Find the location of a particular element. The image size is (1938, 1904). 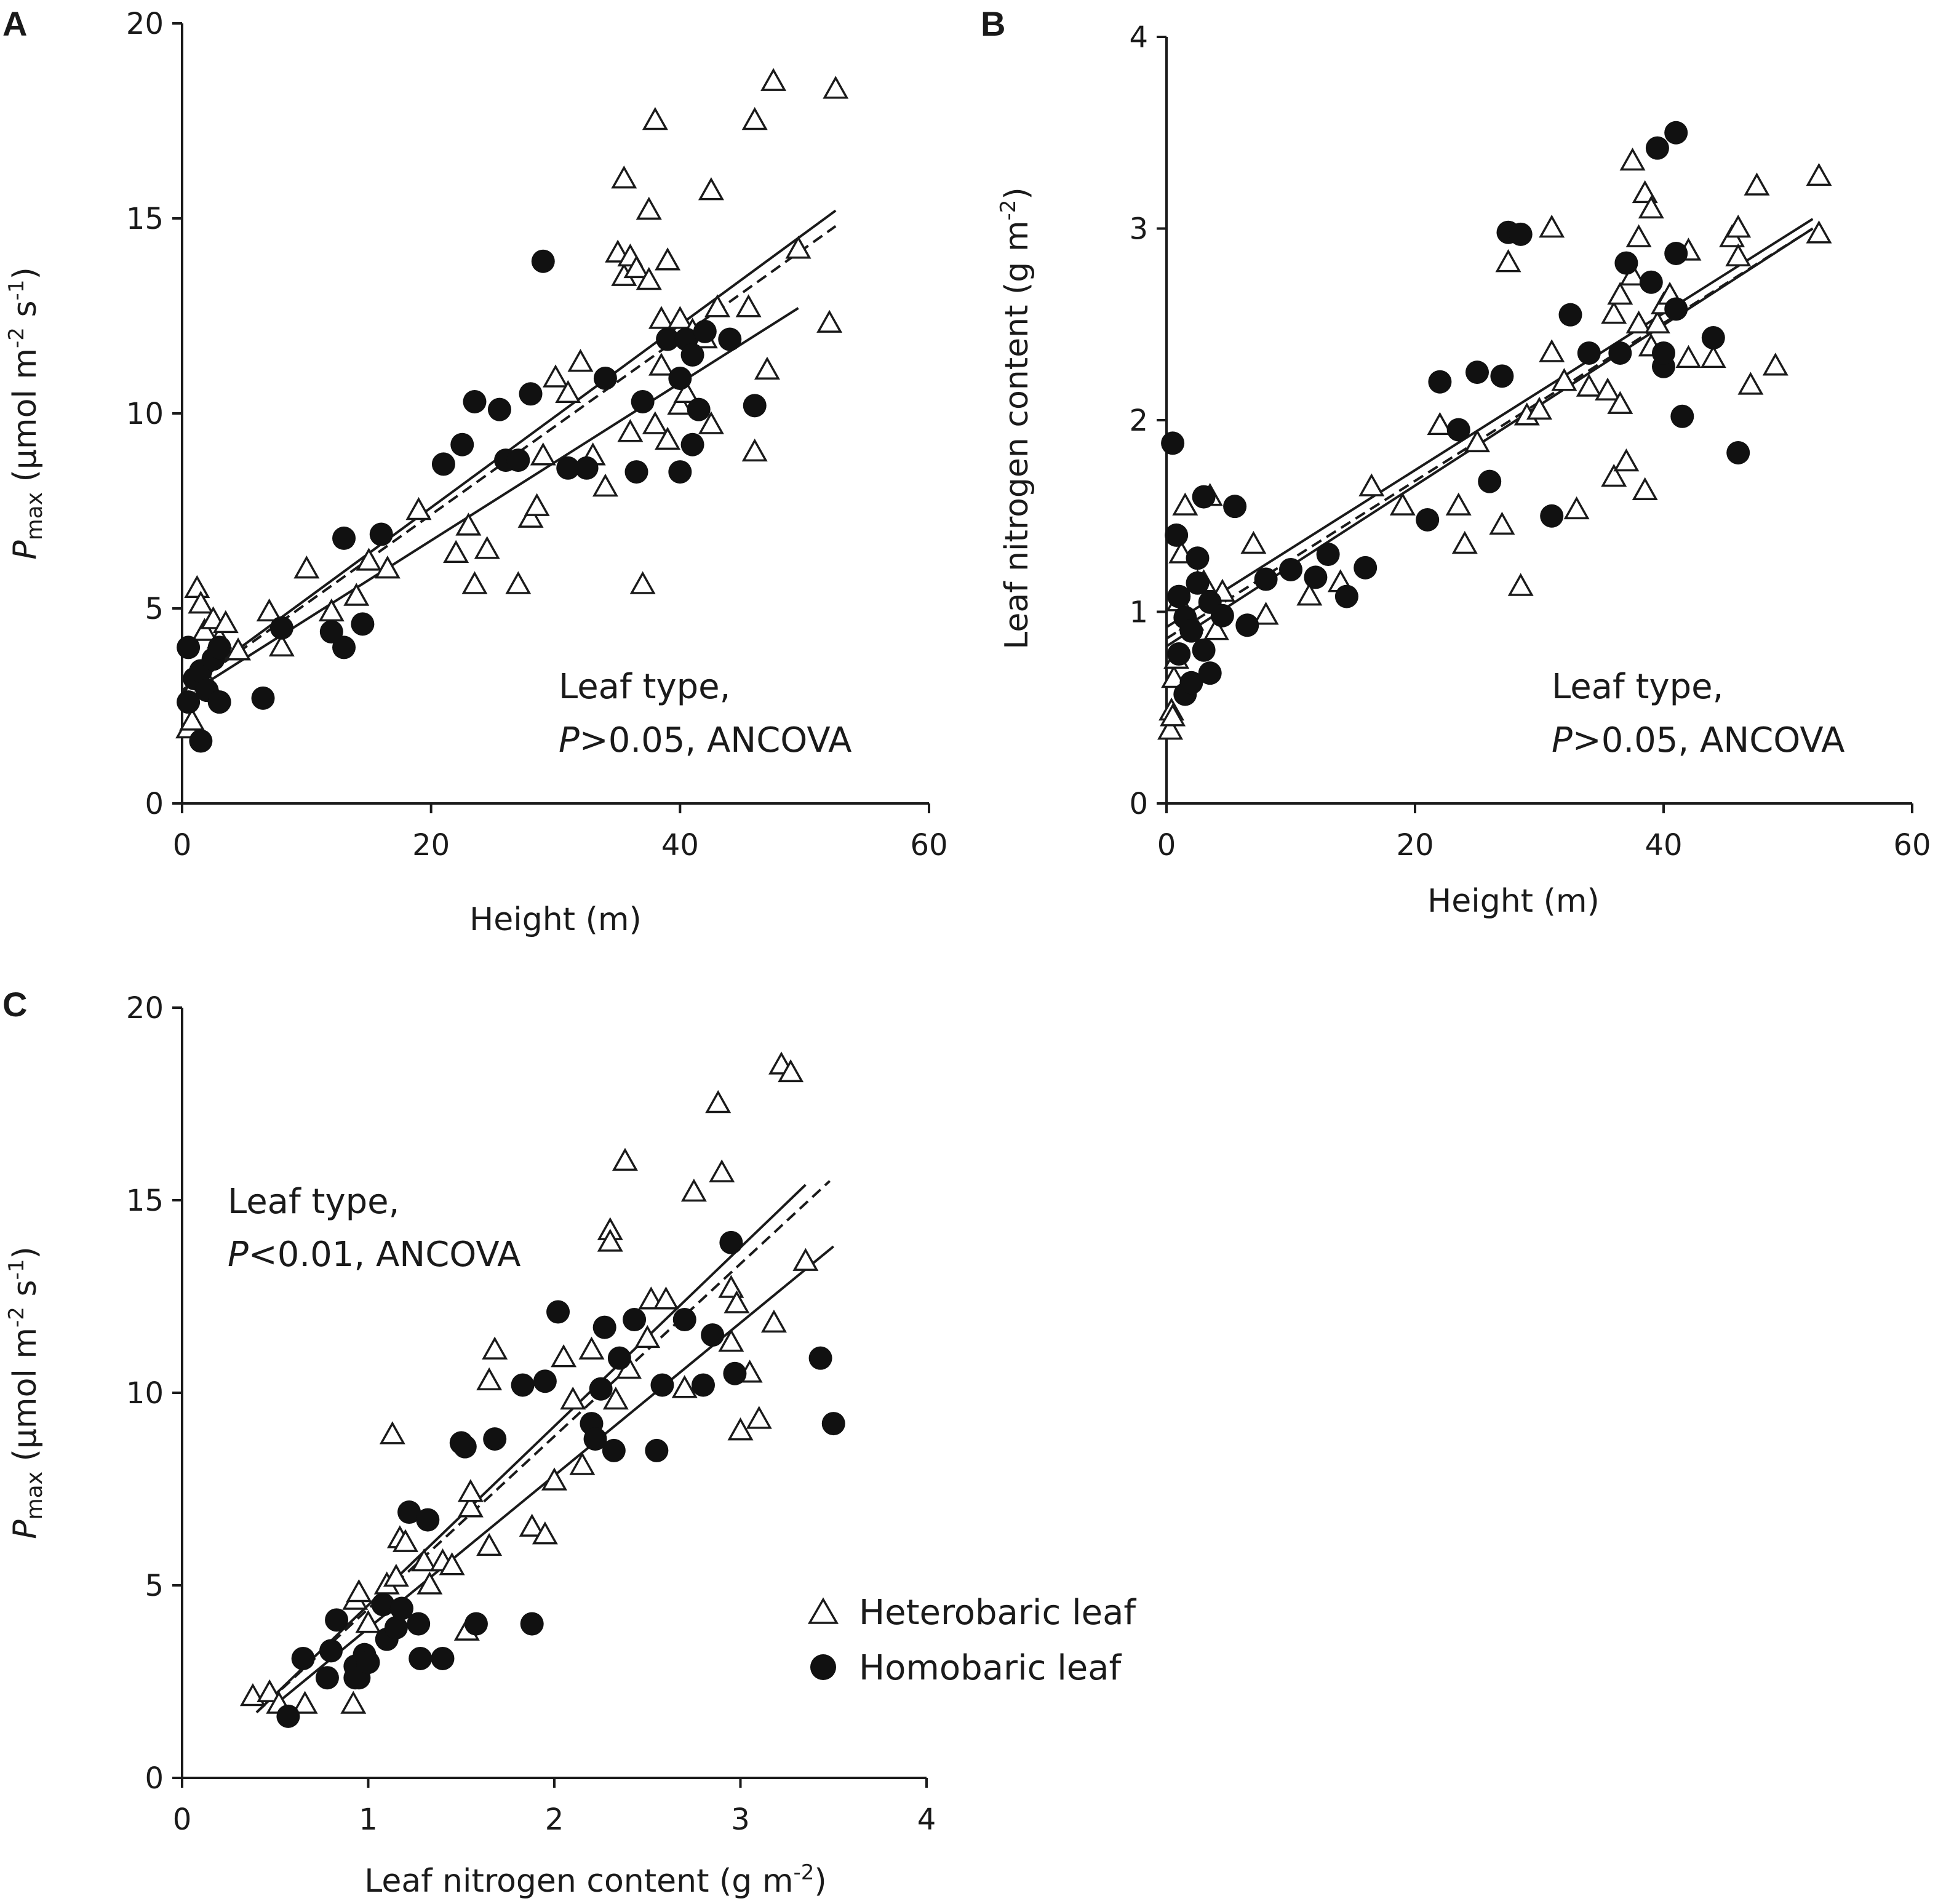

annotation-rest-c: <0.01, ANCOVA is located at coordinates (385, 1255).